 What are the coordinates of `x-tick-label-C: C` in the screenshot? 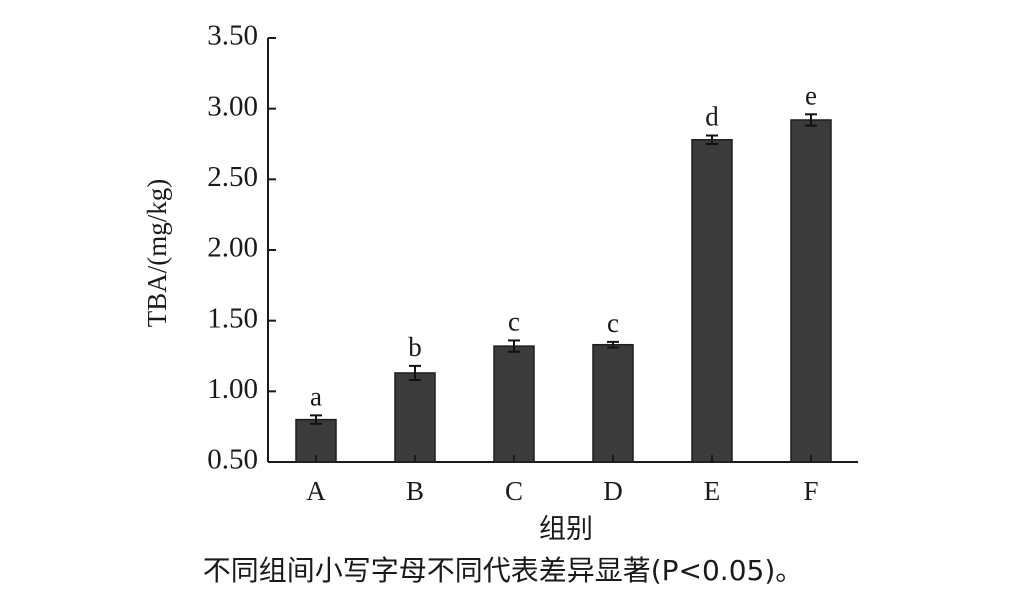 It's located at (514, 491).